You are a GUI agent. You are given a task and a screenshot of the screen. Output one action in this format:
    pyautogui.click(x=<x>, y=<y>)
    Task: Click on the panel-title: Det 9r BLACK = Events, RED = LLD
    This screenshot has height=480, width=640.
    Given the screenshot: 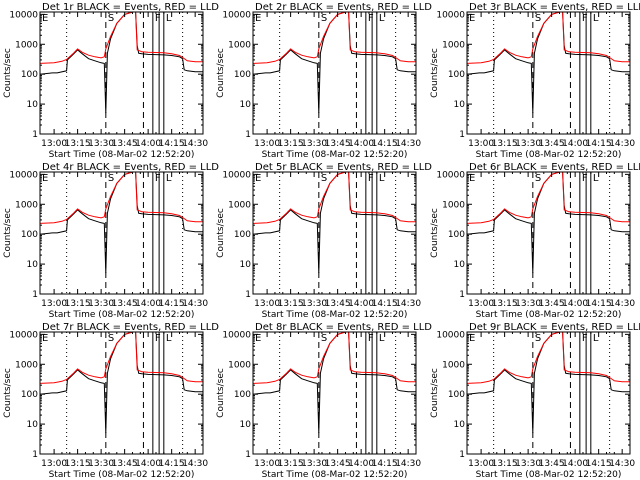 What is the action you would take?
    pyautogui.click(x=554, y=327)
    